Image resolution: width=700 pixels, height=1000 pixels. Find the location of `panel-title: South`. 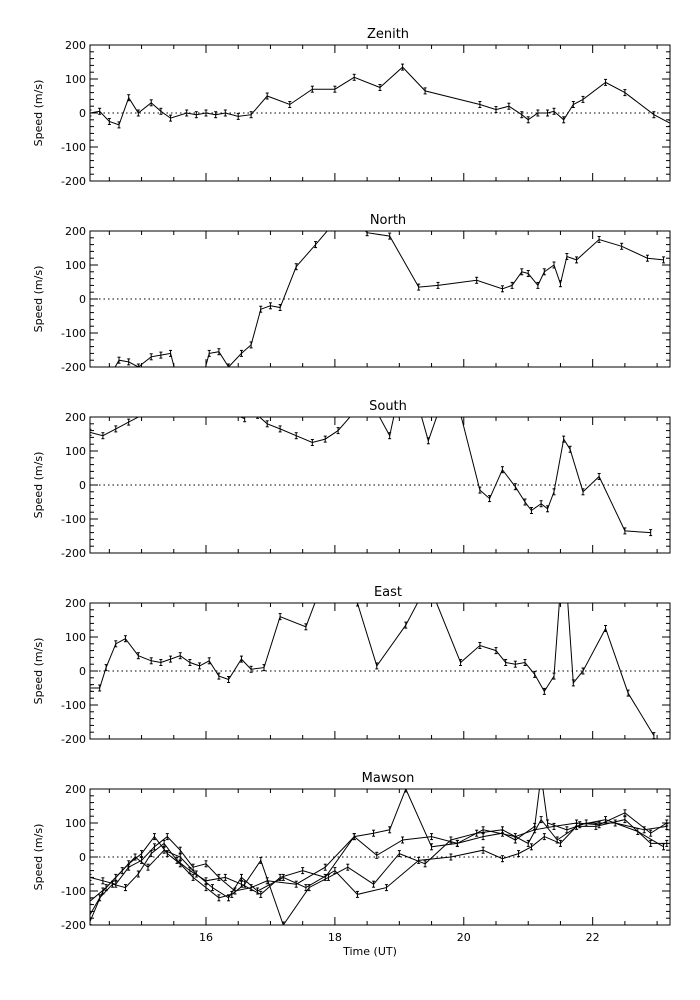

panel-title: South is located at coordinates (388, 406).